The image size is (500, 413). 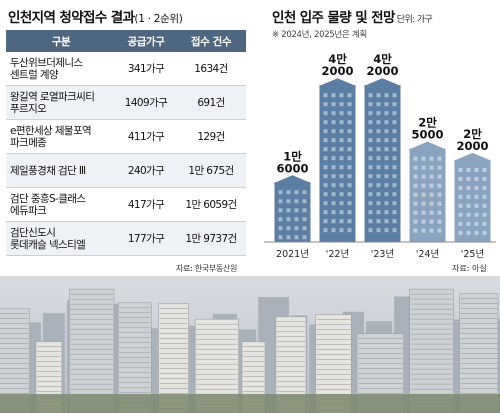 I want to click on complex-name: 두산위브더제니스 센트럴 계양, so click(x=61, y=69).